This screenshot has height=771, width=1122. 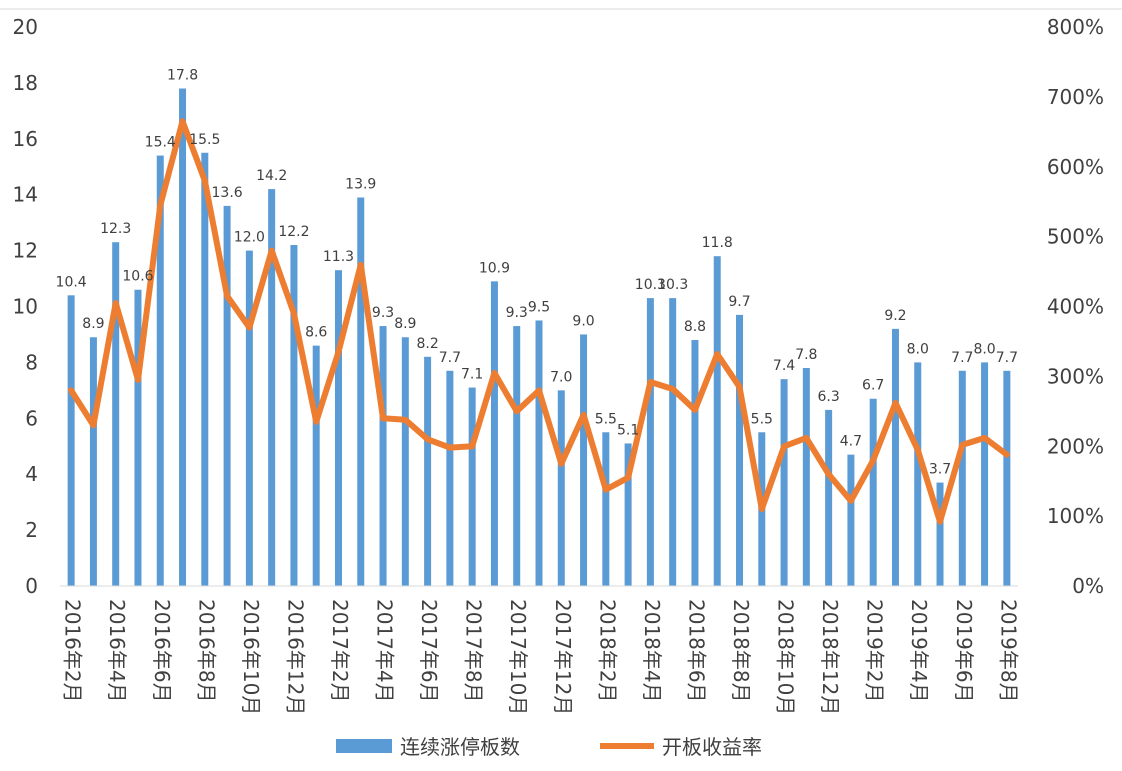 What do you see at coordinates (1075, 237) in the screenshot?
I see `right-tick-label: 500%` at bounding box center [1075, 237].